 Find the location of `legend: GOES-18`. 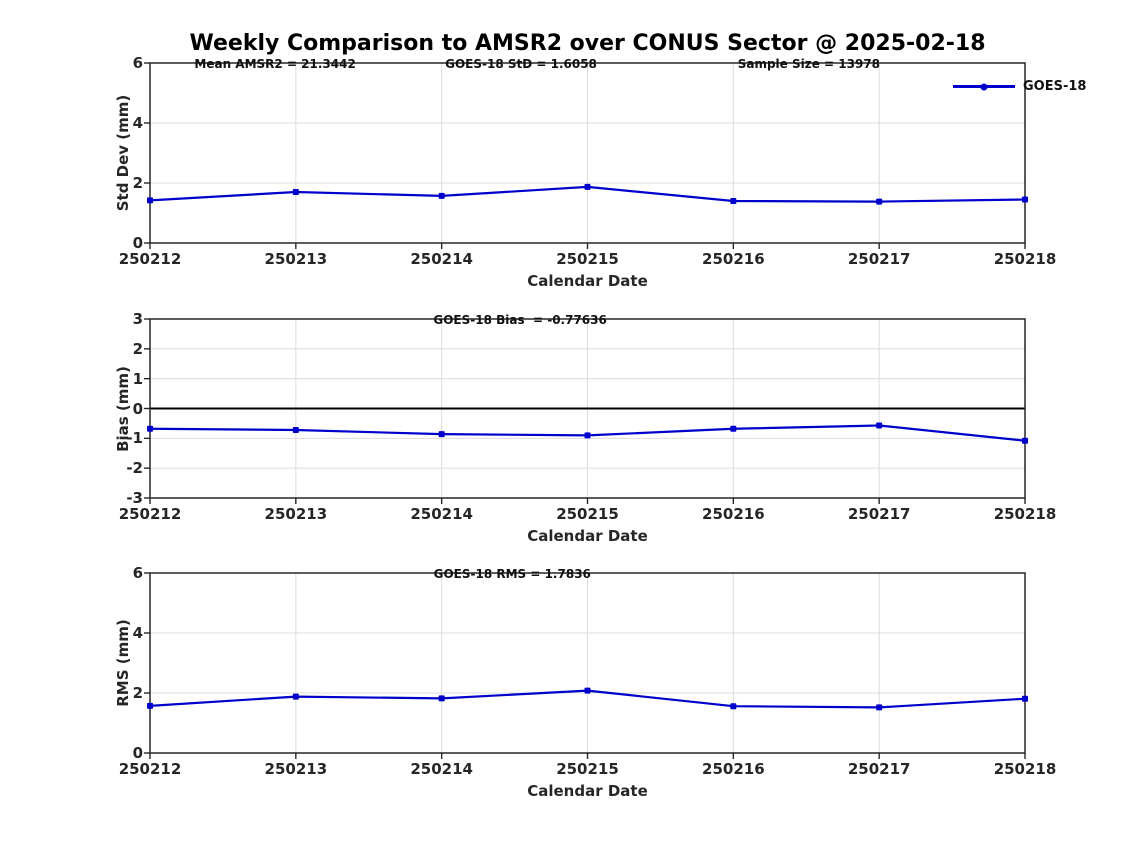

legend: GOES-18 is located at coordinates (1019, 86).